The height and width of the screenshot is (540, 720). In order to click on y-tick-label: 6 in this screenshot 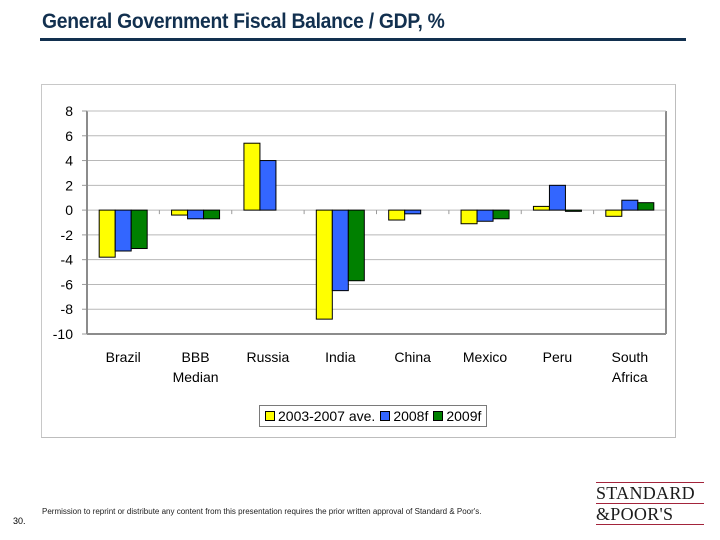, I will do `click(69, 136)`.